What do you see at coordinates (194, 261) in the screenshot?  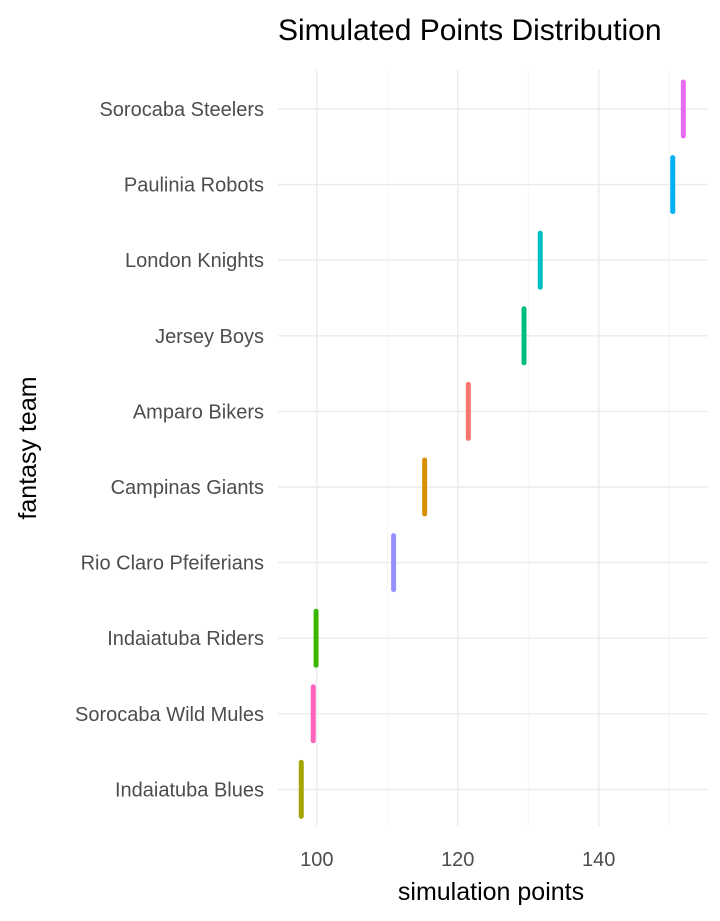 I see `y-tick-label: London Knights` at bounding box center [194, 261].